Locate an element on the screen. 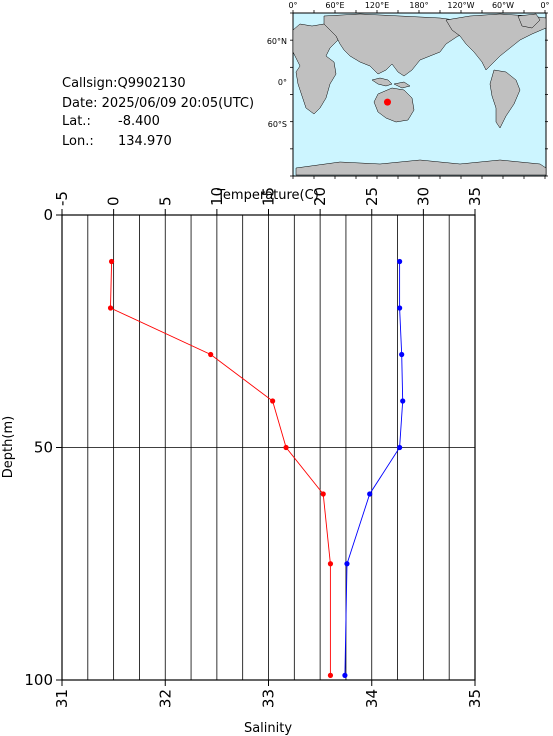  salinity-tick-label: 33 is located at coordinates (269, 698).